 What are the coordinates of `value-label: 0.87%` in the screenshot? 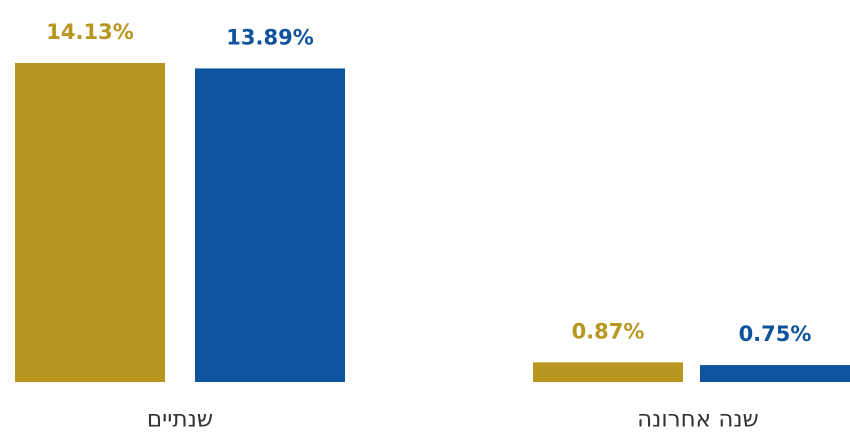 It's located at (608, 331).